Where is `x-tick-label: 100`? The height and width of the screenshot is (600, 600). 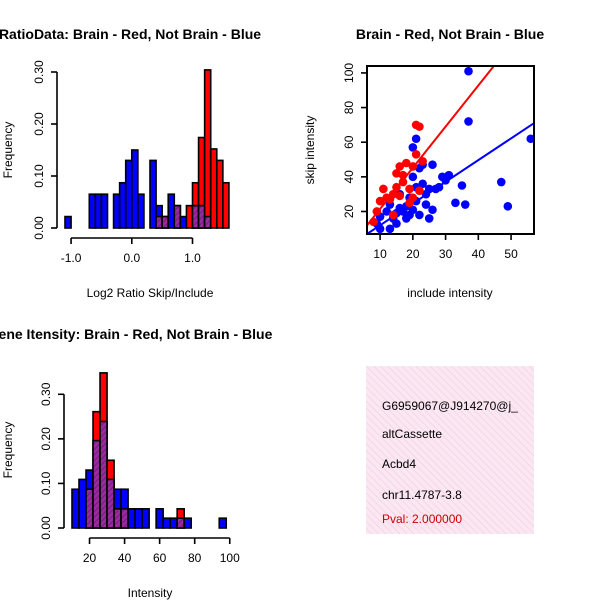 x-tick-label: 100 is located at coordinates (230, 558).